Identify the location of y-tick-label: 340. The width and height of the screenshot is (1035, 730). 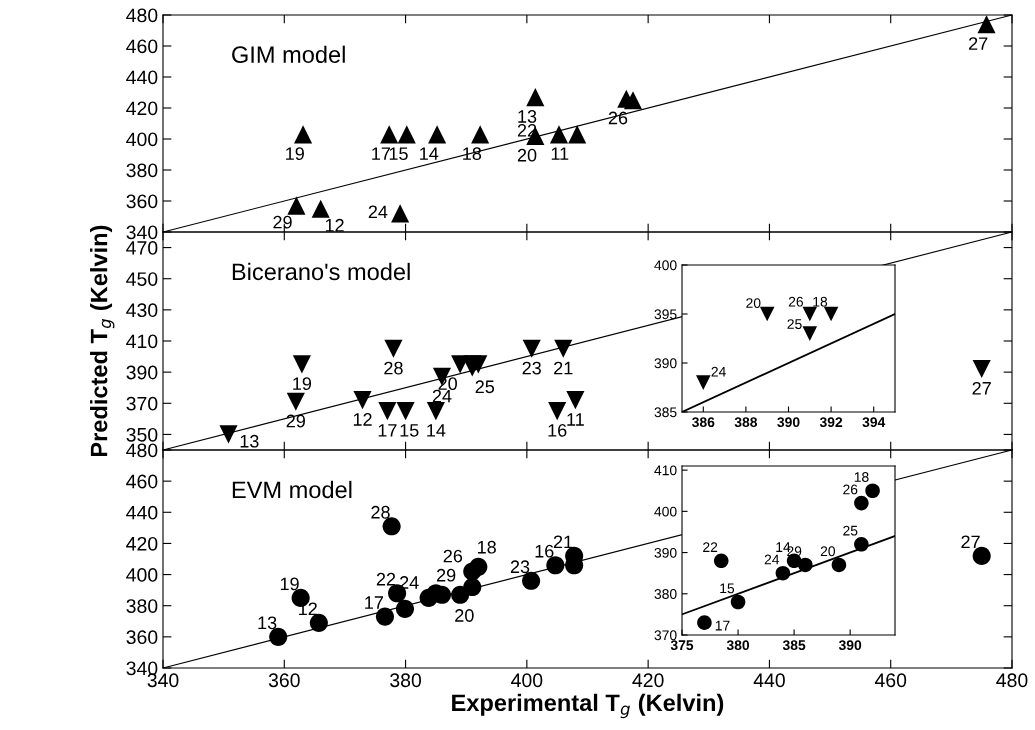
(142, 232).